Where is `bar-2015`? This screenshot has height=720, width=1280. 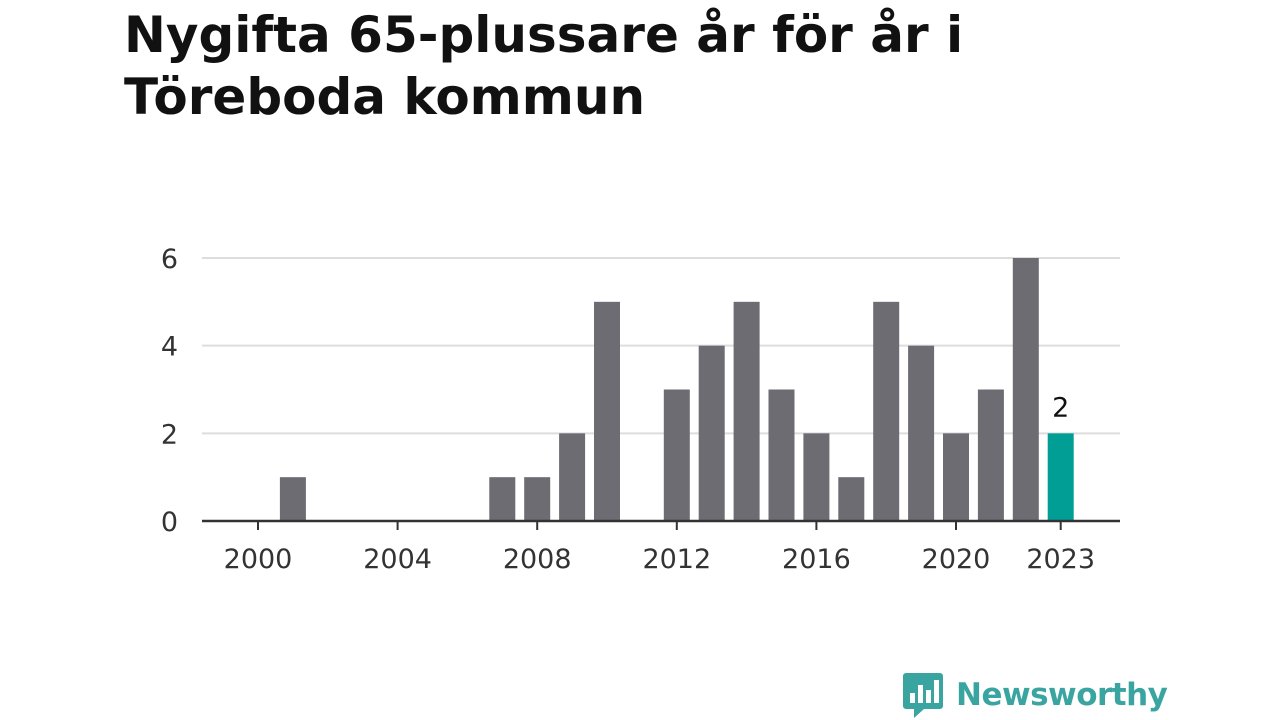 bar-2015 is located at coordinates (781, 455).